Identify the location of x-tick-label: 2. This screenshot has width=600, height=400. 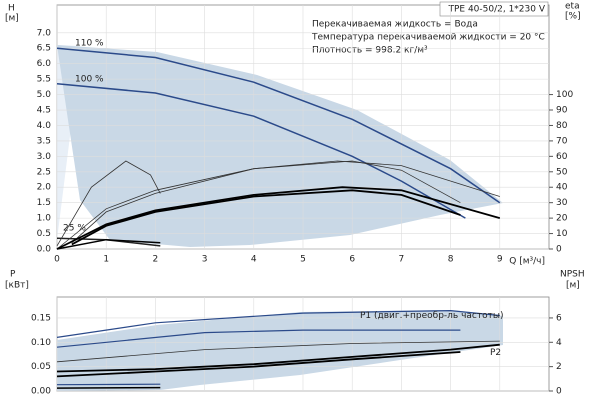
(156, 260).